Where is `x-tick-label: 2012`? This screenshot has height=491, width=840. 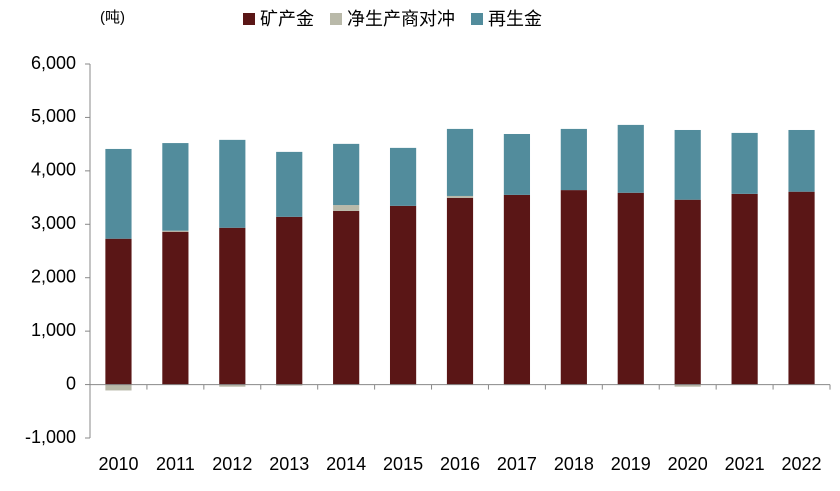 x-tick-label: 2012 is located at coordinates (232, 464).